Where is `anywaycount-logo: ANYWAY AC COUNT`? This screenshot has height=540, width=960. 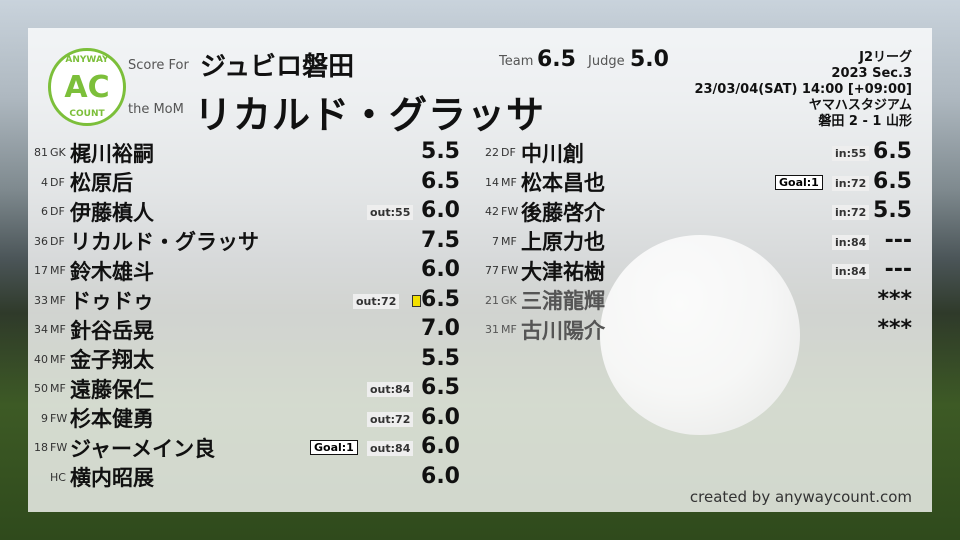
anywaycount-logo: ANYWAY AC COUNT is located at coordinates (87, 87).